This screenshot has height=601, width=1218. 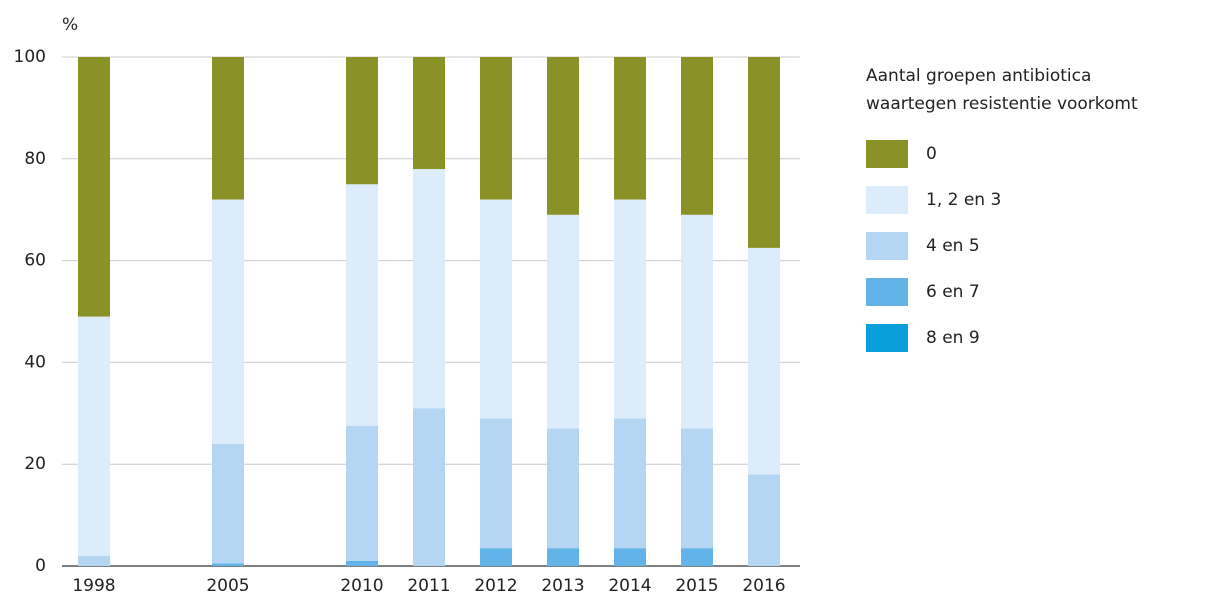 What do you see at coordinates (30, 57) in the screenshot?
I see `y-tick-label: 100` at bounding box center [30, 57].